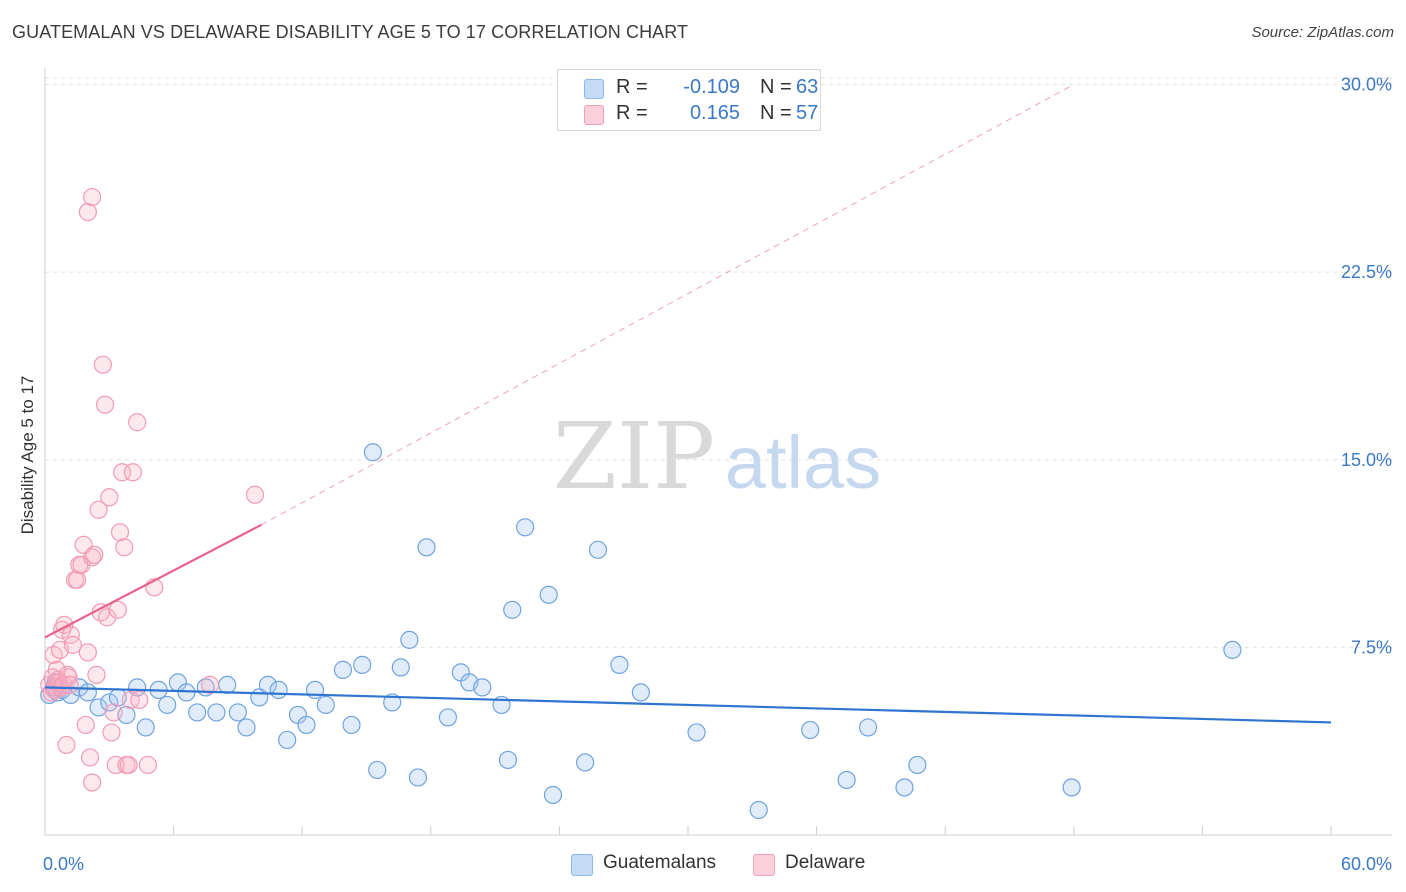  I want to click on correlation-legend: R = -0.109 N = 63 R = 0.165 N = 57, so click(689, 100).